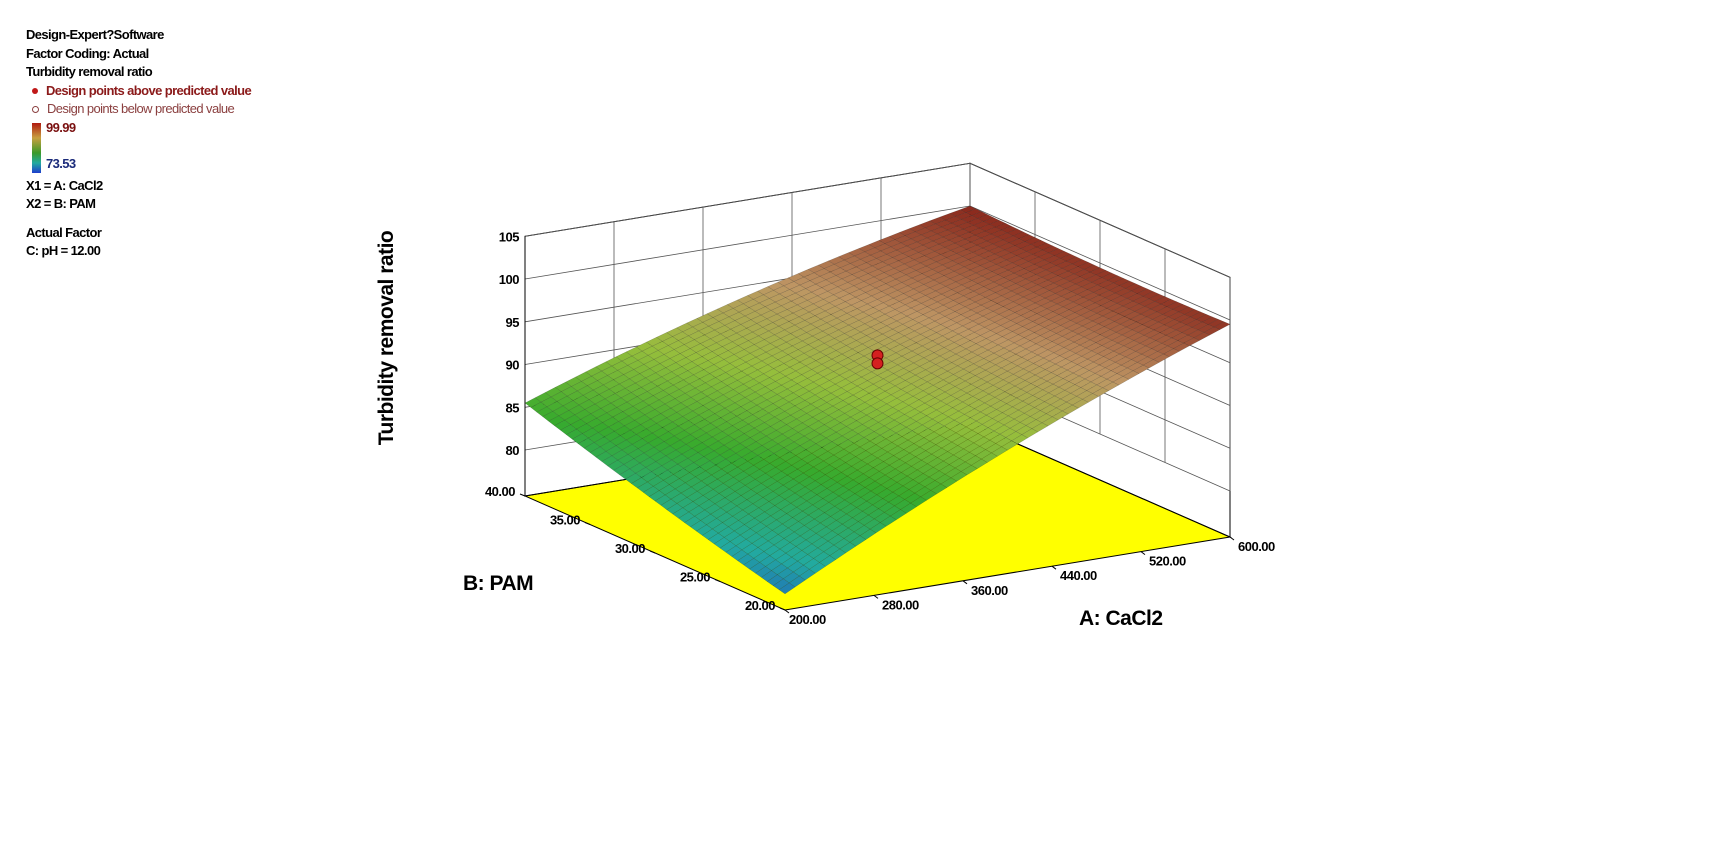 Image resolution: width=1719 pixels, height=861 pixels. I want to click on colorbar-min: 73.53, so click(61, 163).